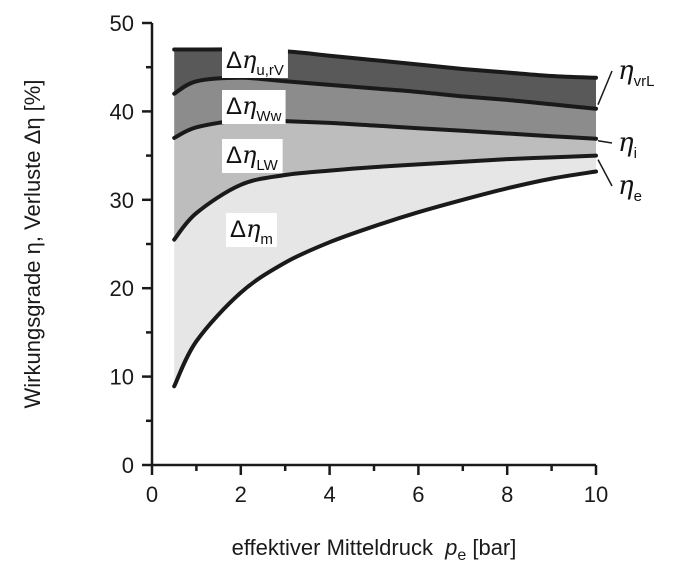  I want to click on band-label-text: Δηu,rV, so click(255, 62).